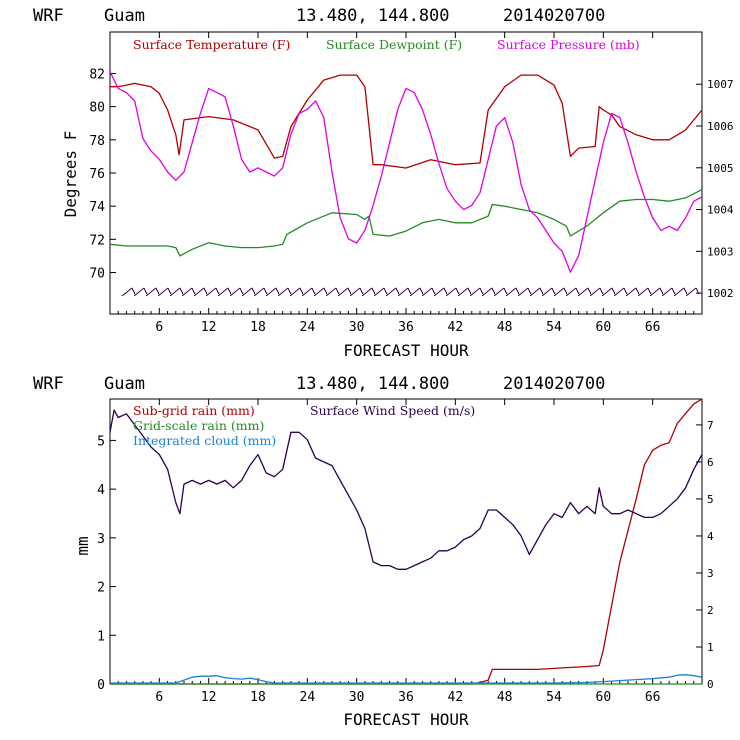 This screenshot has height=740, width=740. What do you see at coordinates (710, 684) in the screenshot?
I see `chart2-y-right-tick-label: 0` at bounding box center [710, 684].